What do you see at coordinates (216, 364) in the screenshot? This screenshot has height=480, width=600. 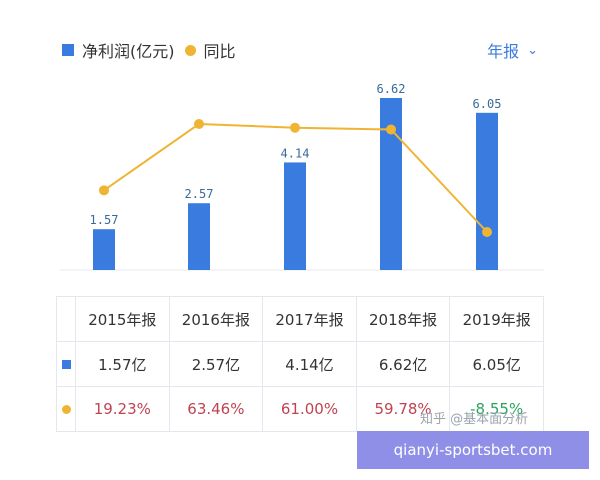 I see `table-cell: 2.57亿` at bounding box center [216, 364].